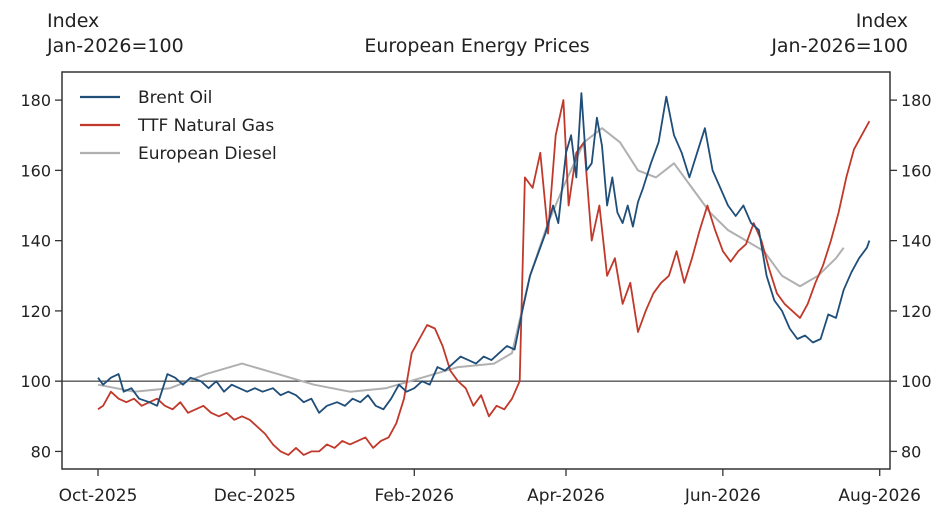  What do you see at coordinates (916, 241) in the screenshot?
I see `y-tick-label-right: 140` at bounding box center [916, 241].